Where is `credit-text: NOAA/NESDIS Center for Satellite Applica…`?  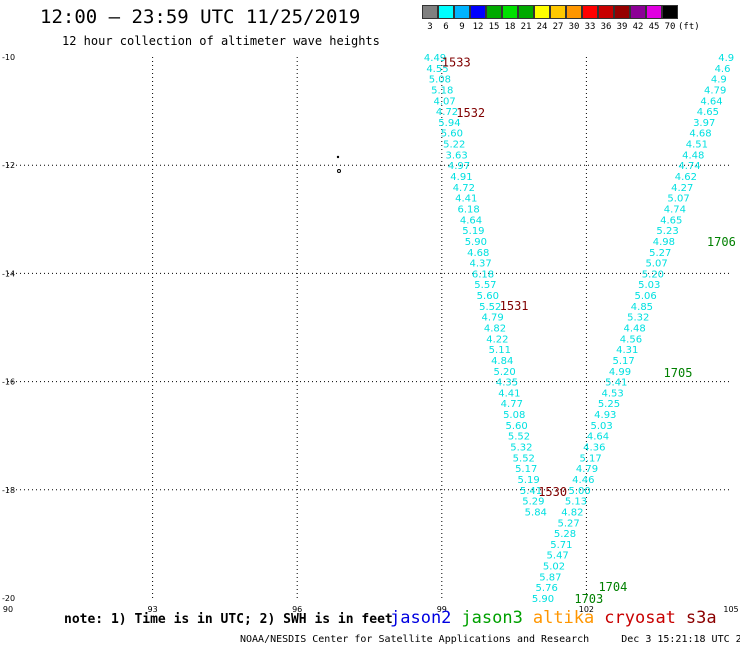
credit-text: NOAA/NESDIS Center for Satellite Applica… is located at coordinates (415, 639).